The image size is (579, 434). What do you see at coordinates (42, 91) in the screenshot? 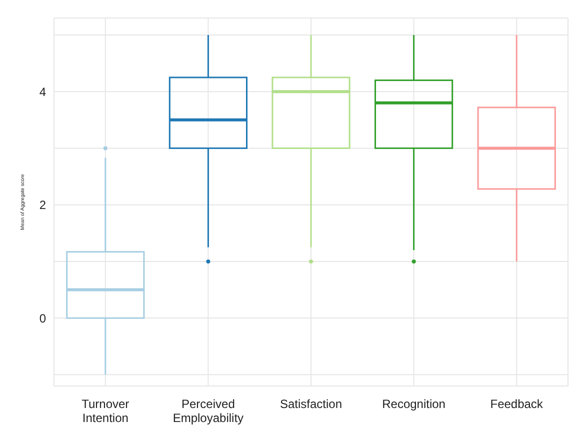
I see `y-tick-label: 4` at bounding box center [42, 91].